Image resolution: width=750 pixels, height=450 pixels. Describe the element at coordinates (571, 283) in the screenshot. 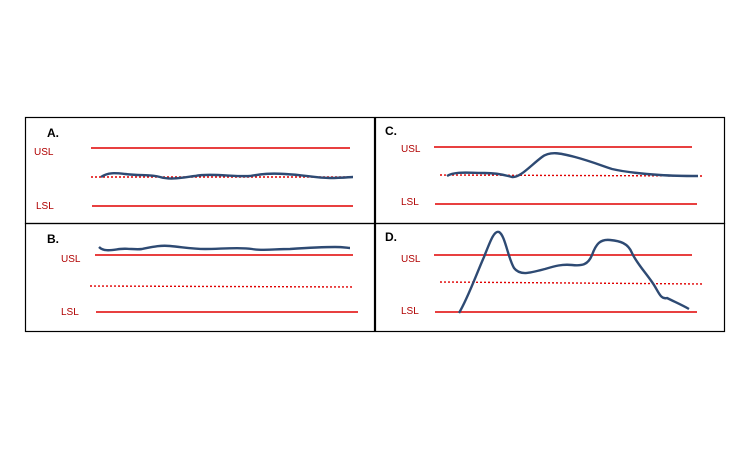

I see `panel-d-center-line` at that location.